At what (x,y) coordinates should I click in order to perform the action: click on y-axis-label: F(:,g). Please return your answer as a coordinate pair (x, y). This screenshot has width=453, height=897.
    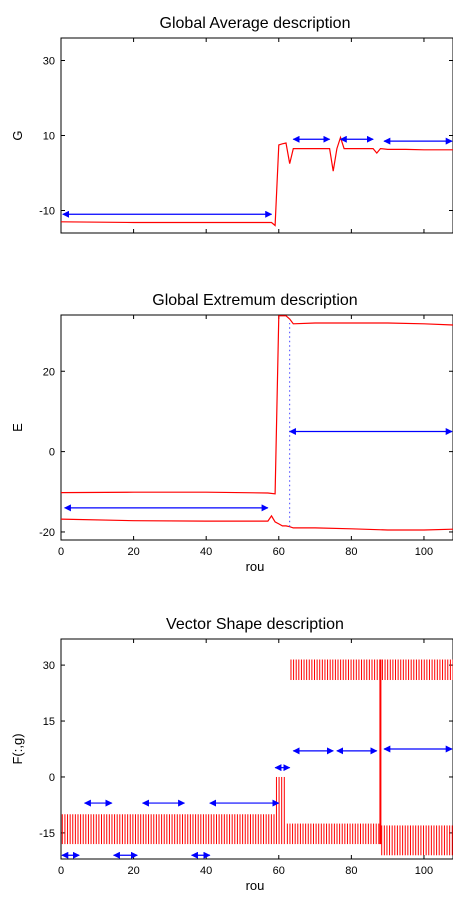
    Looking at the image, I should click on (17, 748).